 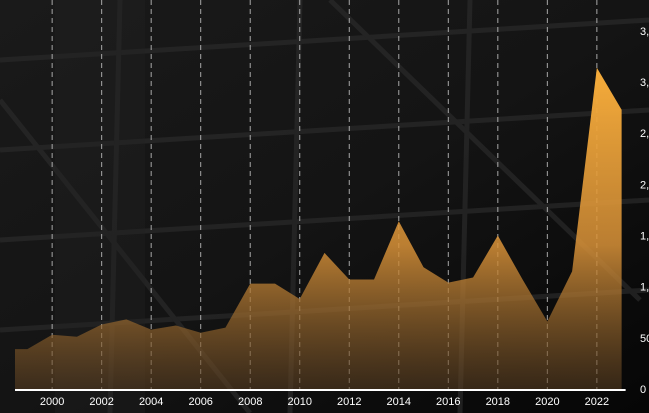 I want to click on x-tick-label: 2008, so click(x=250, y=402).